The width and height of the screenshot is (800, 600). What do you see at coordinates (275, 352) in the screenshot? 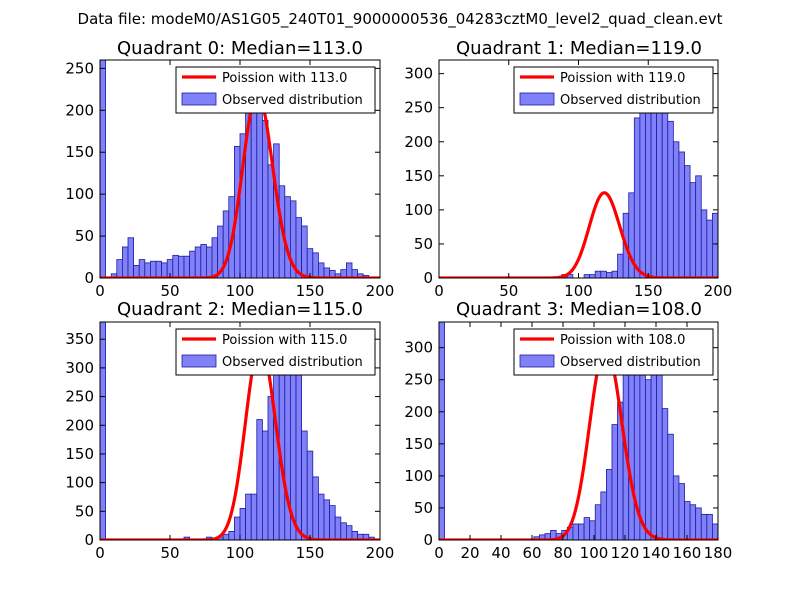
I see `legend: Poission with 115.0 Observed distribution` at bounding box center [275, 352].